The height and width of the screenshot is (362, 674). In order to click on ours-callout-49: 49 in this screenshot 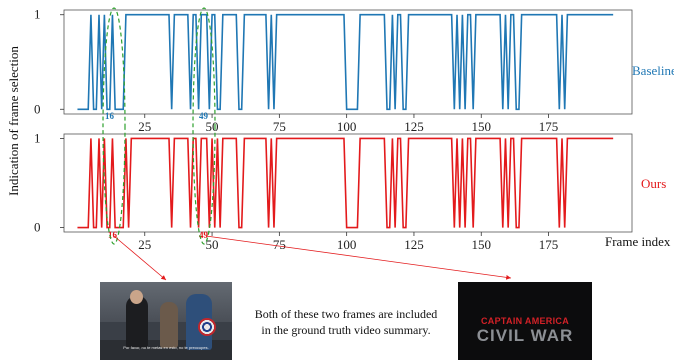, I will do `click(204, 235)`.